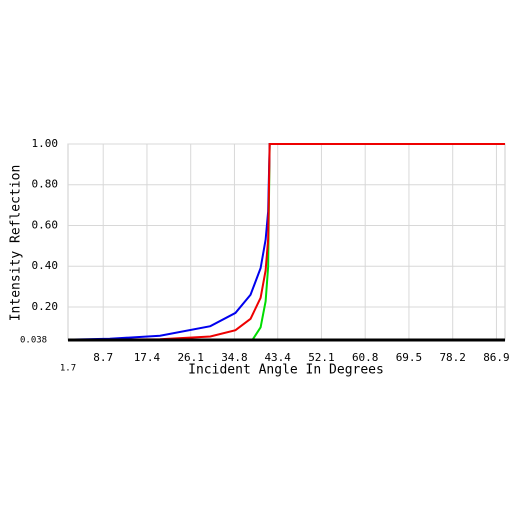  Describe the element at coordinates (33, 341) in the screenshot. I see `y-tick-label: 0.038` at that location.